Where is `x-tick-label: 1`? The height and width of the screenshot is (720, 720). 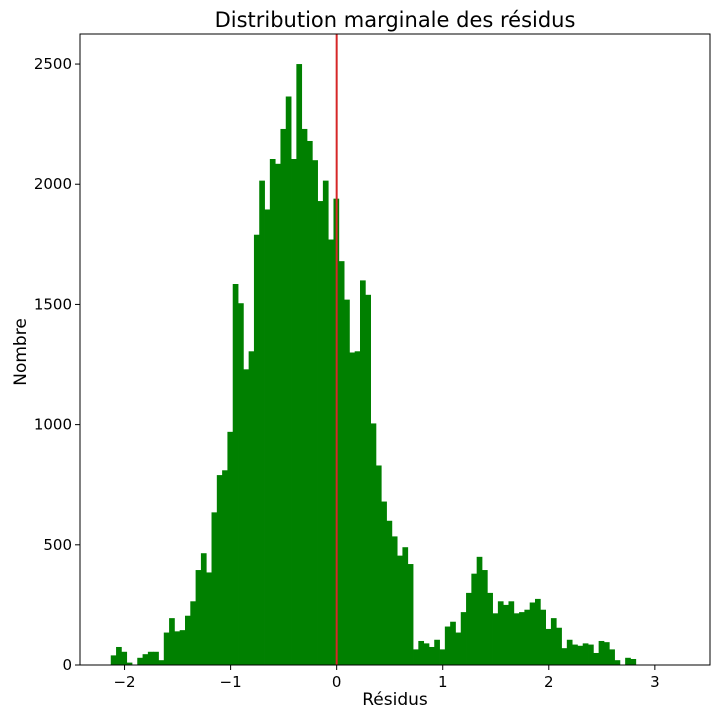
x-tick-label: 1 is located at coordinates (443, 682).